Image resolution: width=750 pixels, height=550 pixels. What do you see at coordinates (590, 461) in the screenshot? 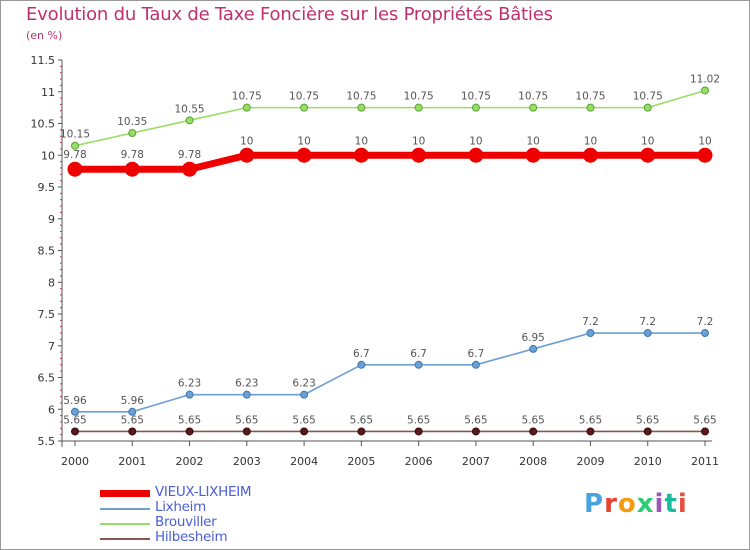
I see `x-tick-label: 2009` at bounding box center [590, 461].